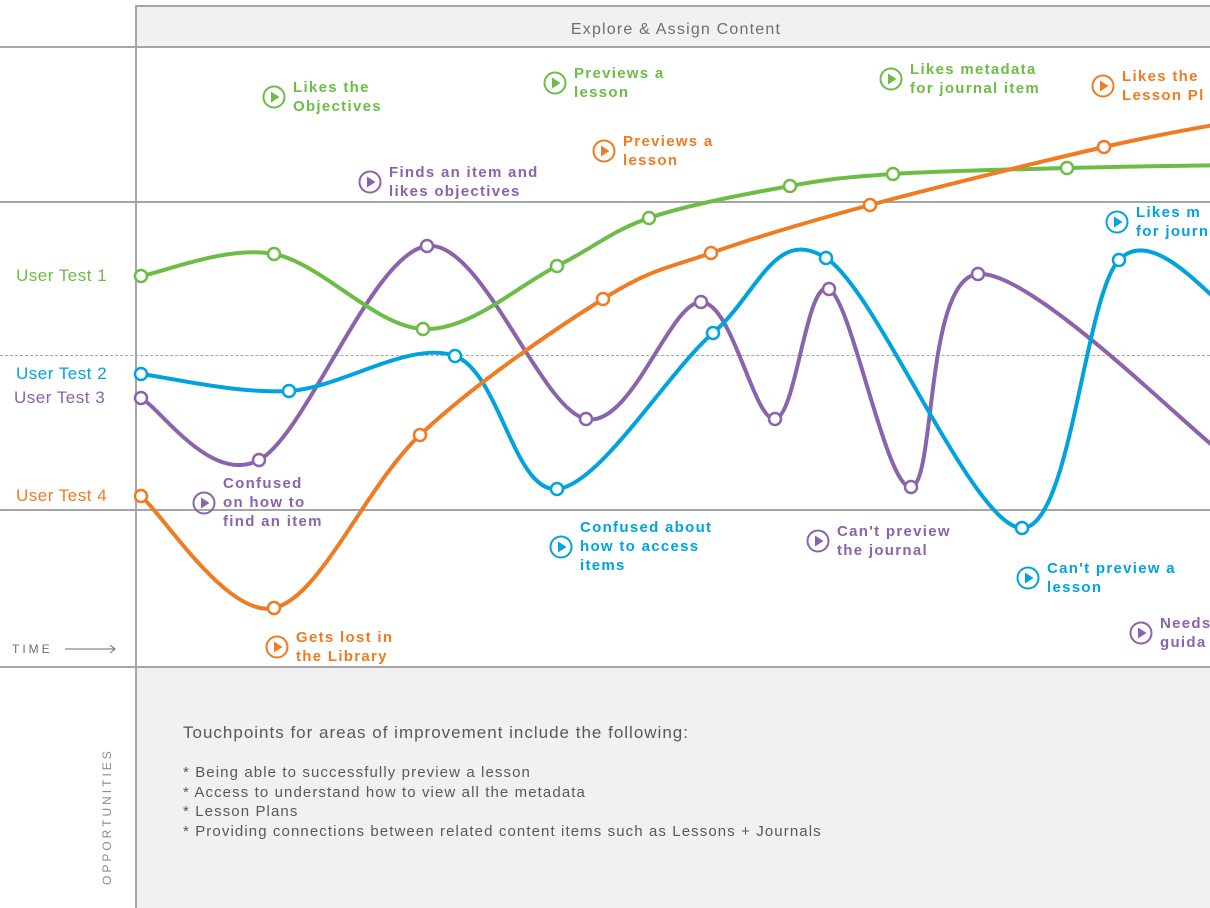  I want to click on annotation-text: Likes metadata, so click(973, 69).